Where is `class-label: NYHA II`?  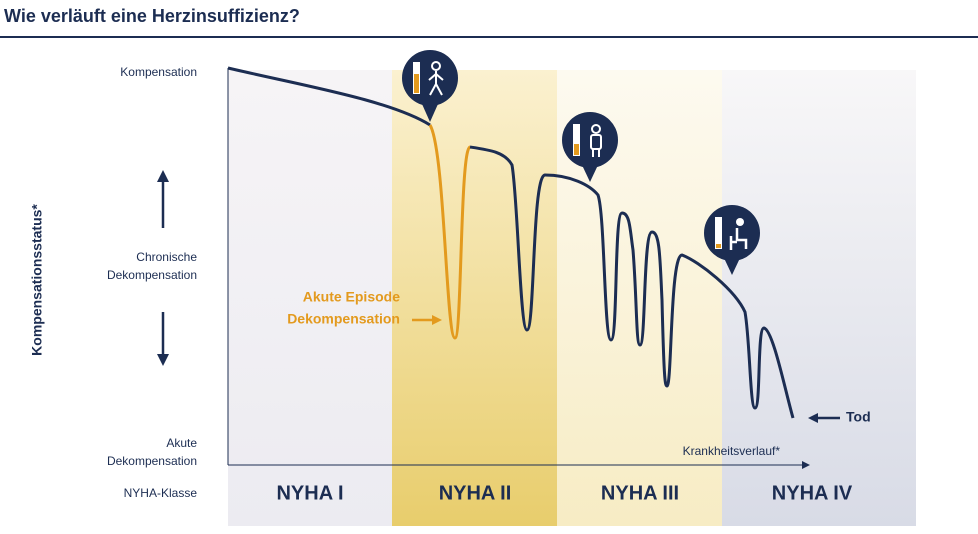
class-label: NYHA II is located at coordinates (475, 493).